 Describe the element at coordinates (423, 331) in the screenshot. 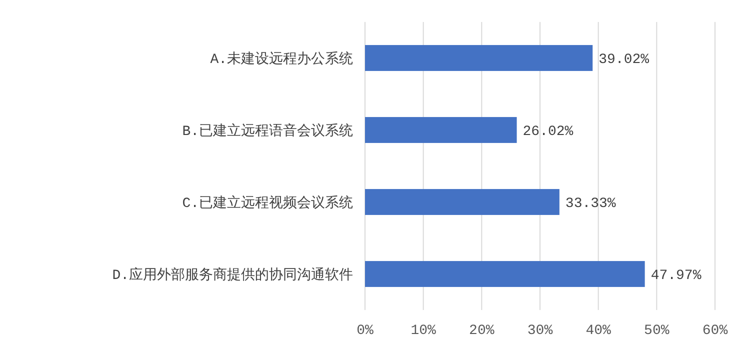

I see `x-tick-label: 10%` at that location.